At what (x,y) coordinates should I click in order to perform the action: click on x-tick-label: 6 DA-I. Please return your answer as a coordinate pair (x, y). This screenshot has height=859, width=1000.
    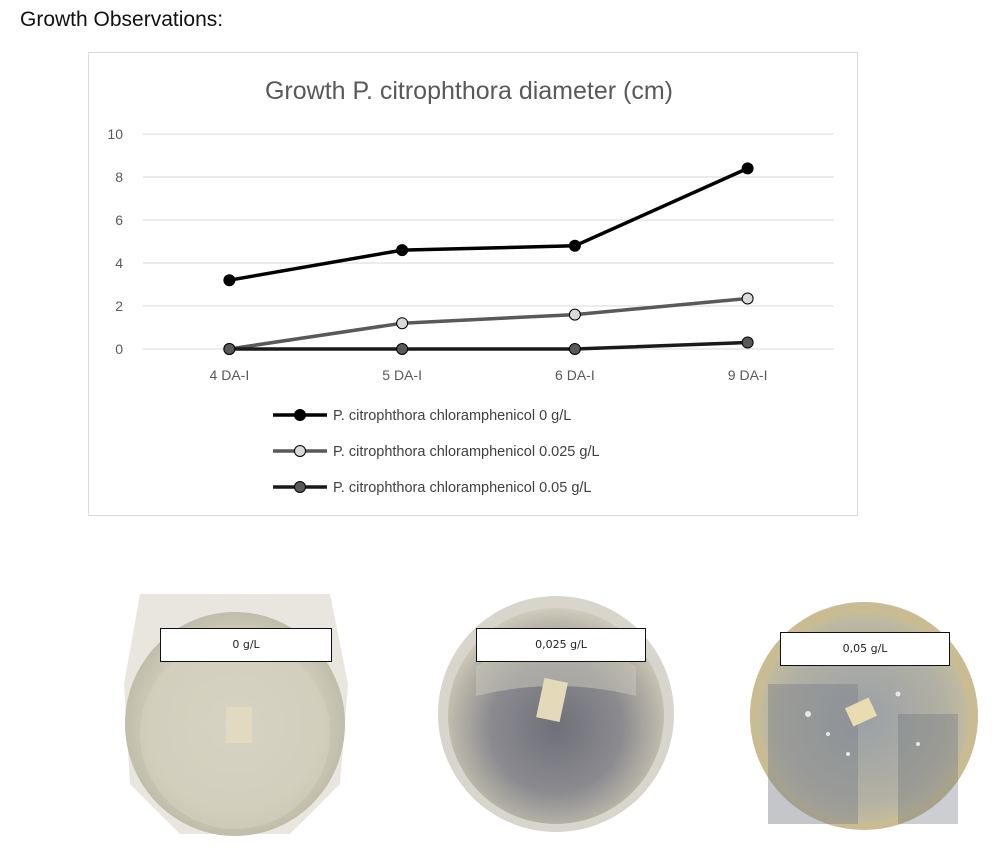
    Looking at the image, I should click on (575, 375).